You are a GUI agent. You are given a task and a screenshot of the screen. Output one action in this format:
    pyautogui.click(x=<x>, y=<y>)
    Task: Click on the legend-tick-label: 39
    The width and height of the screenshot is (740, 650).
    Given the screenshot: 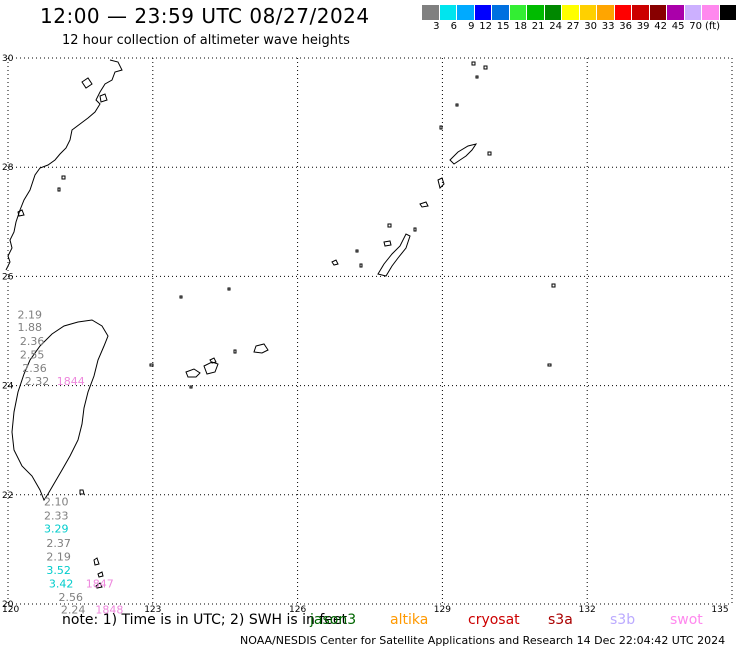 What is the action you would take?
    pyautogui.click(x=643, y=26)
    